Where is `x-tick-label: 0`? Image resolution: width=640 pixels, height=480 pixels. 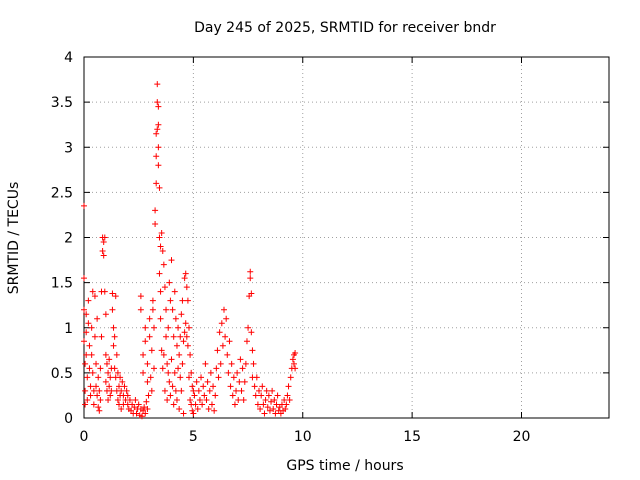 x-tick-label: 0 is located at coordinates (84, 437).